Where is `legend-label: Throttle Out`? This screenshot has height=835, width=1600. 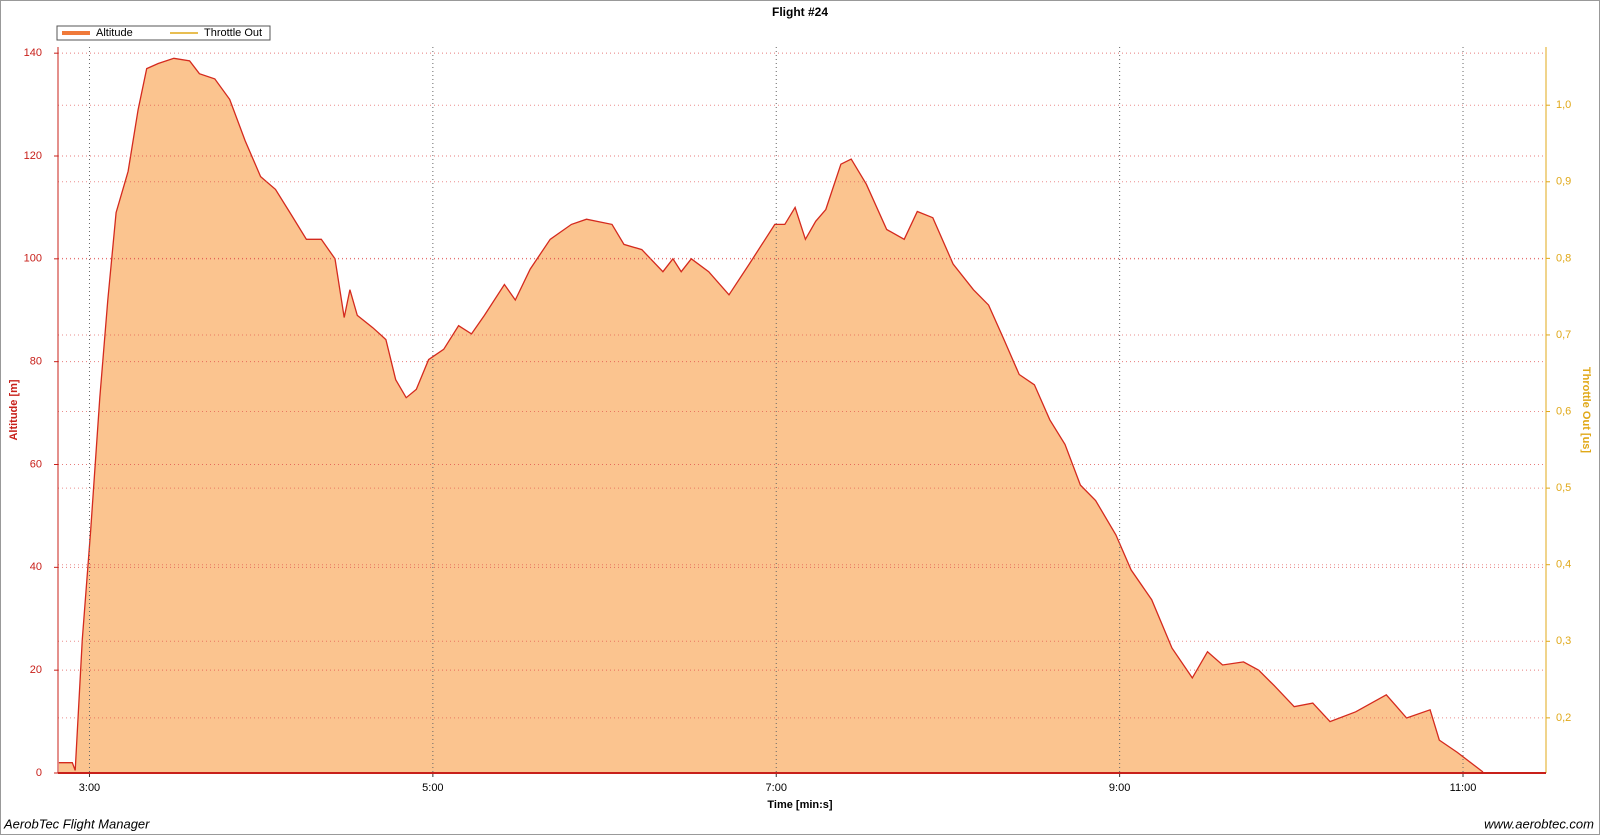
legend-label: Throttle Out is located at coordinates (233, 33).